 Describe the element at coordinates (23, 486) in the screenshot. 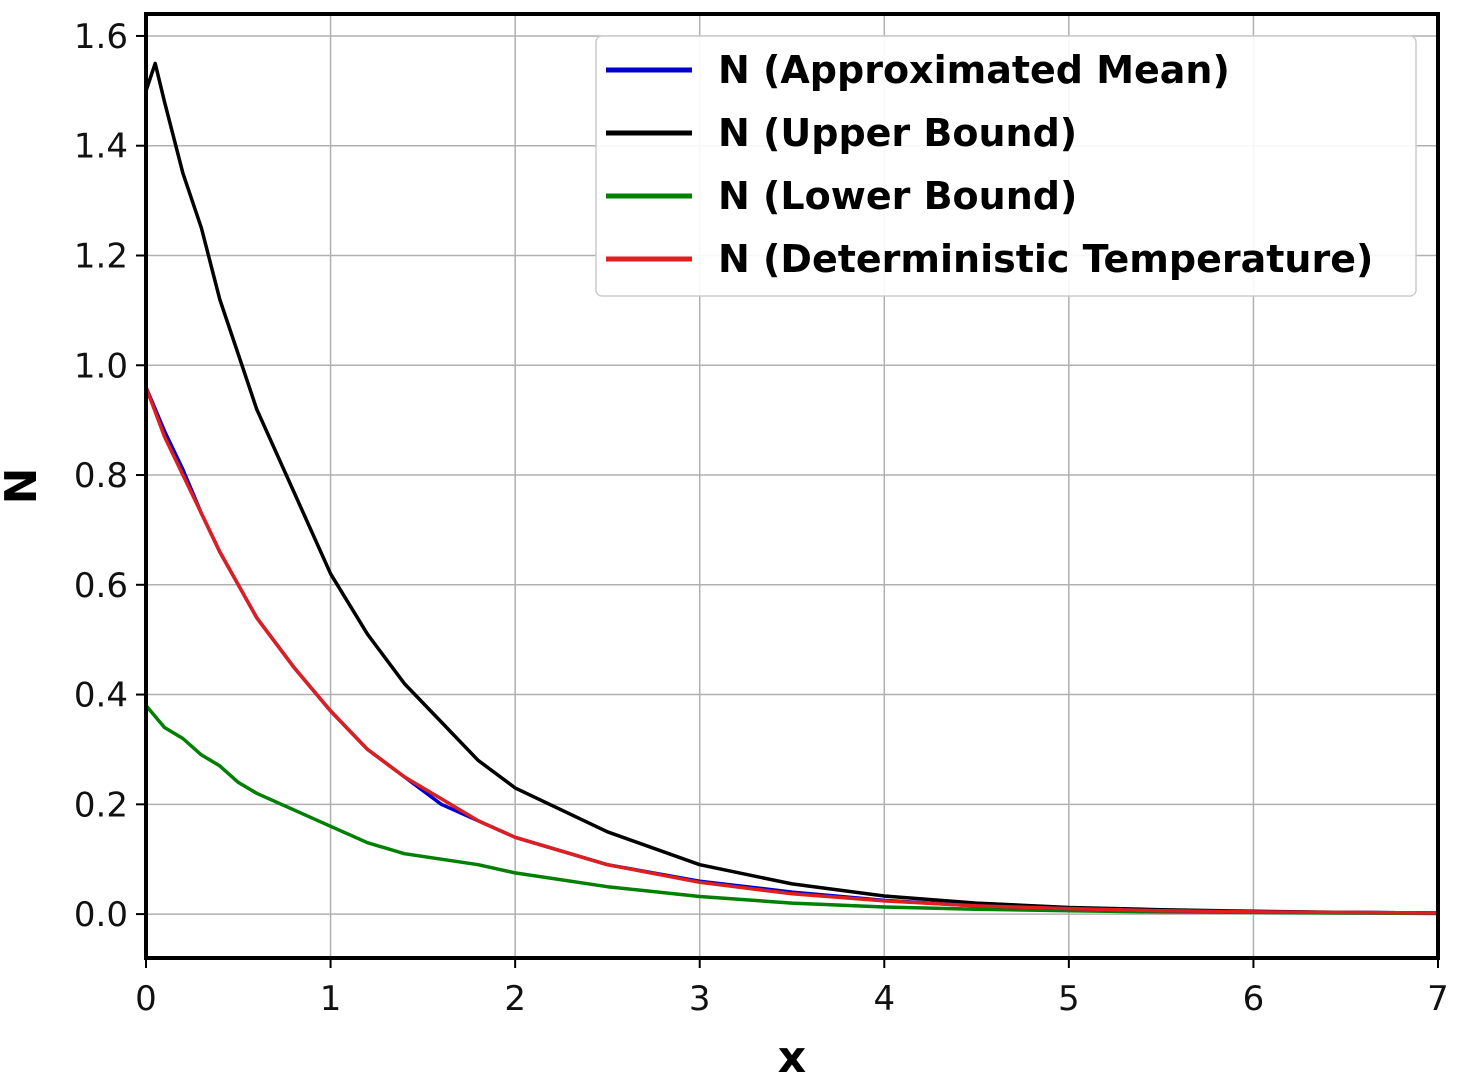

I see `y-axis-label: N` at that location.